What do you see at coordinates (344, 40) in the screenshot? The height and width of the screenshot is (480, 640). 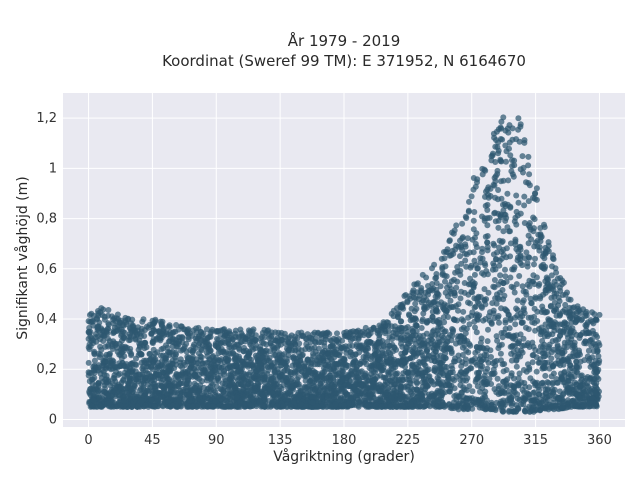 I see `chart-title: År 1979 - 2019` at bounding box center [344, 40].